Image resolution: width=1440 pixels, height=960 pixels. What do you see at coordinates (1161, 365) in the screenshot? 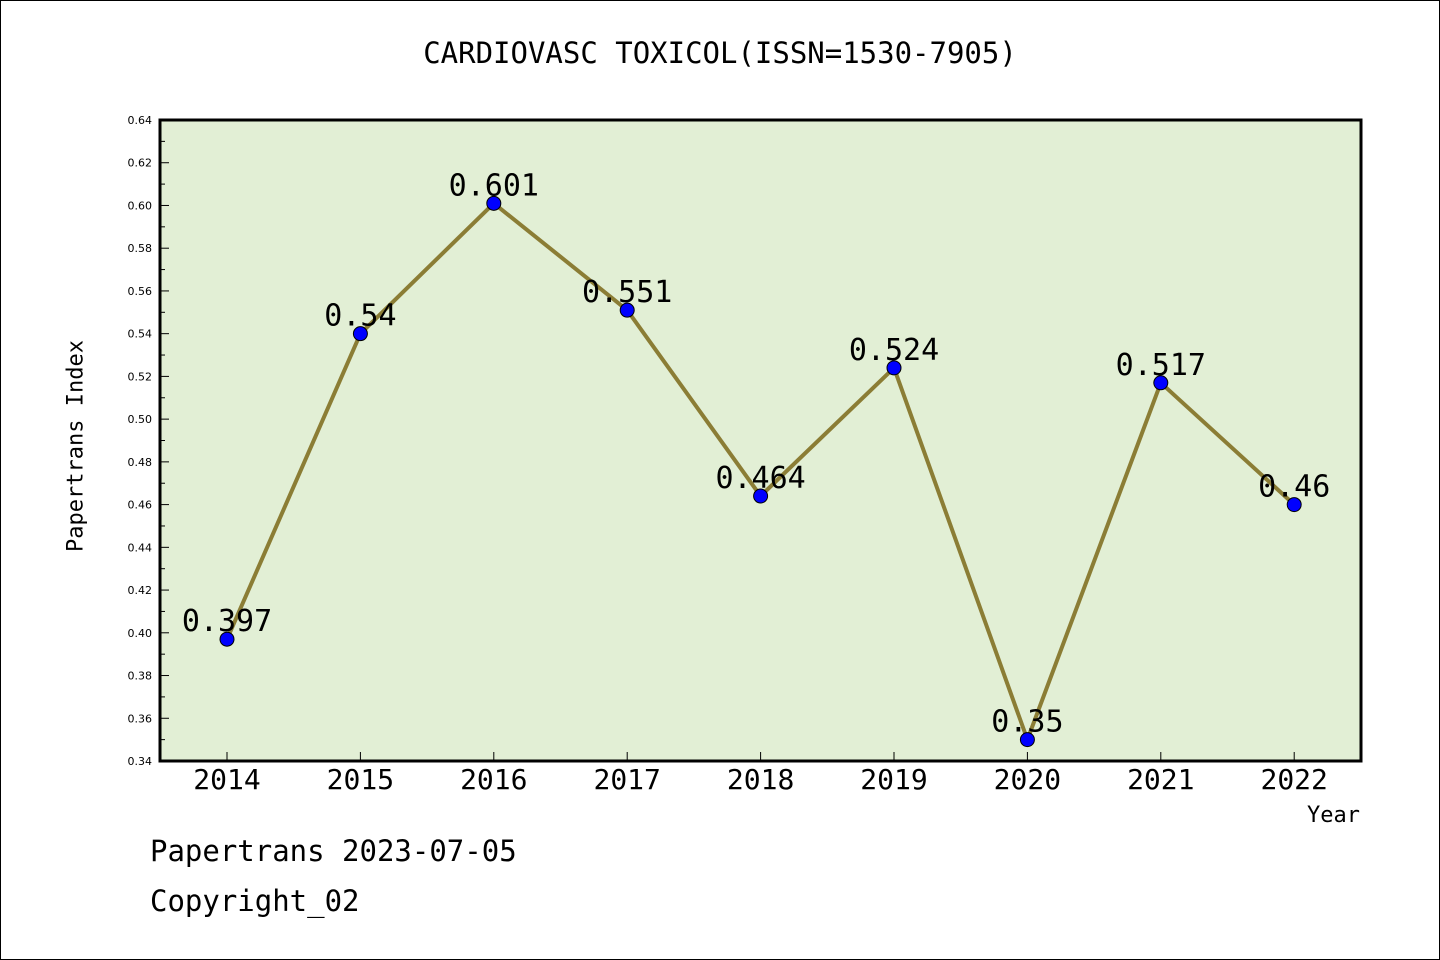
I see `data-label: 0.517` at bounding box center [1161, 365].